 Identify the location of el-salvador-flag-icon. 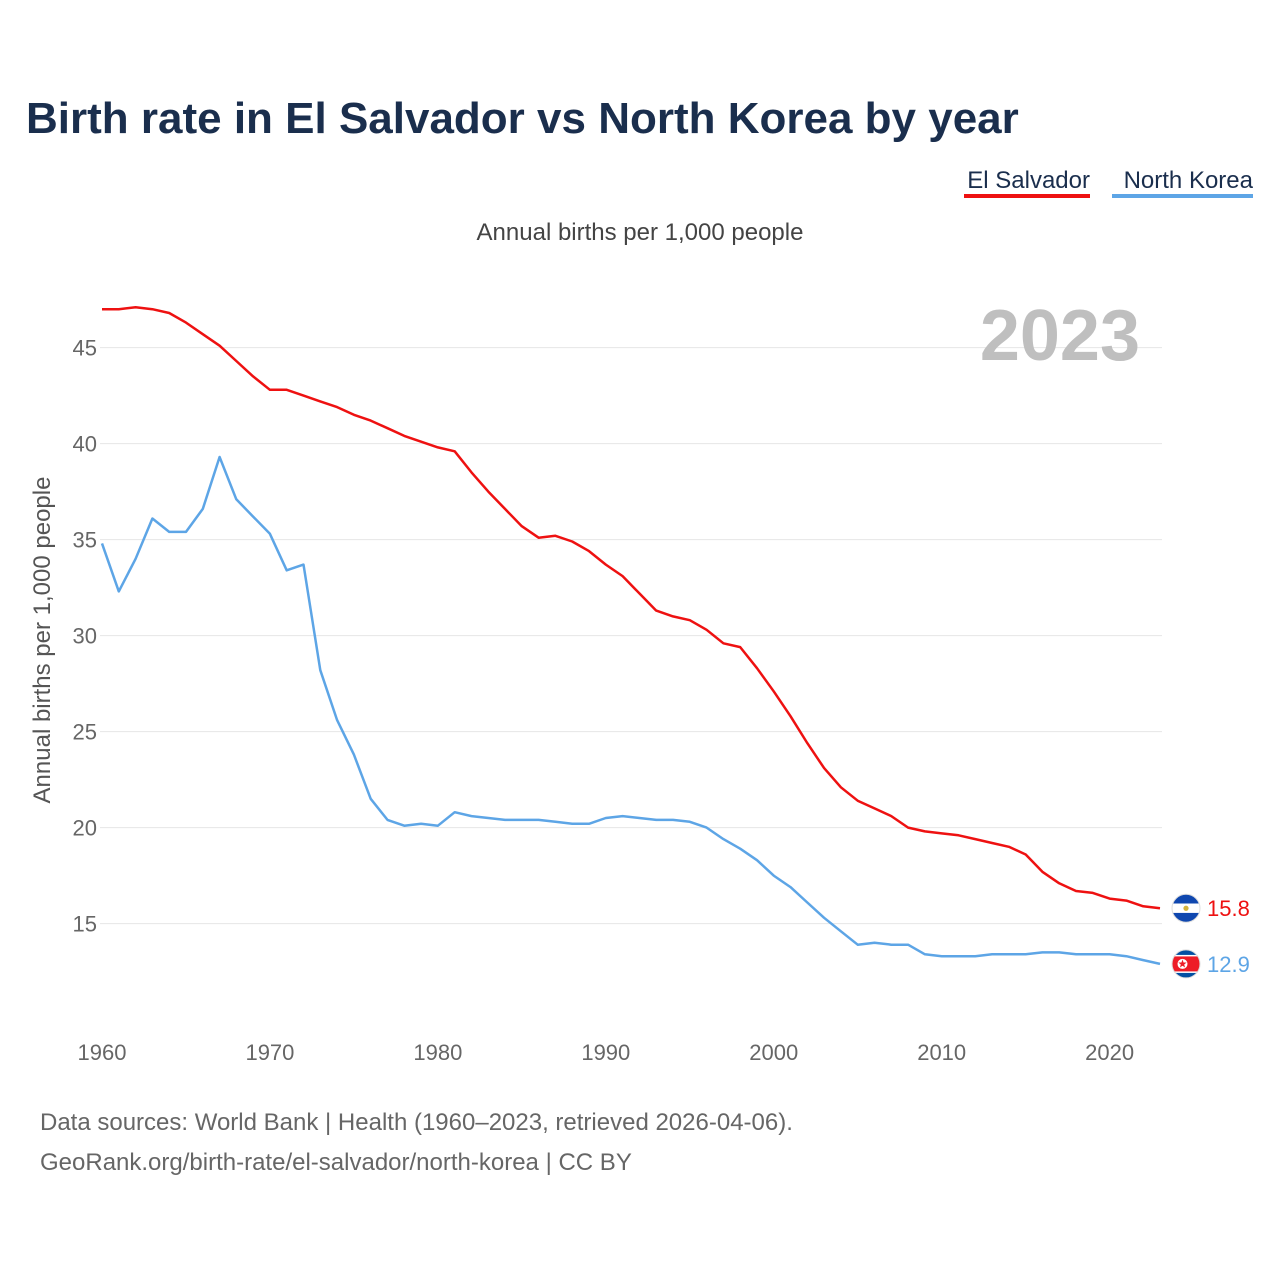
(1186, 908).